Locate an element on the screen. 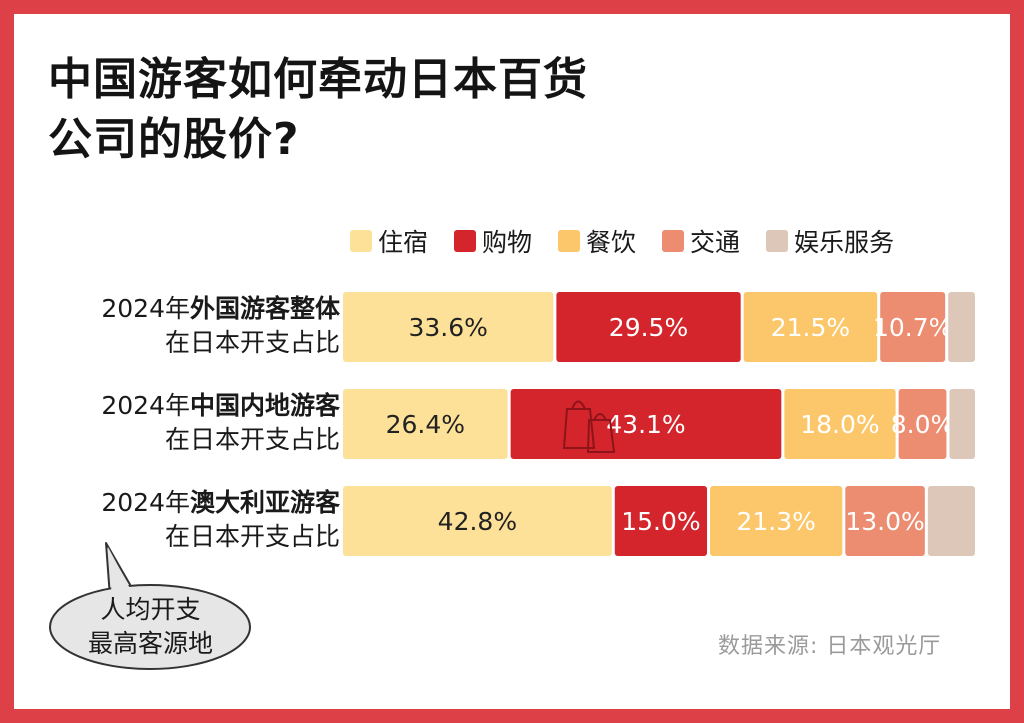  legend-item-1: 购物 is located at coordinates (493, 241).